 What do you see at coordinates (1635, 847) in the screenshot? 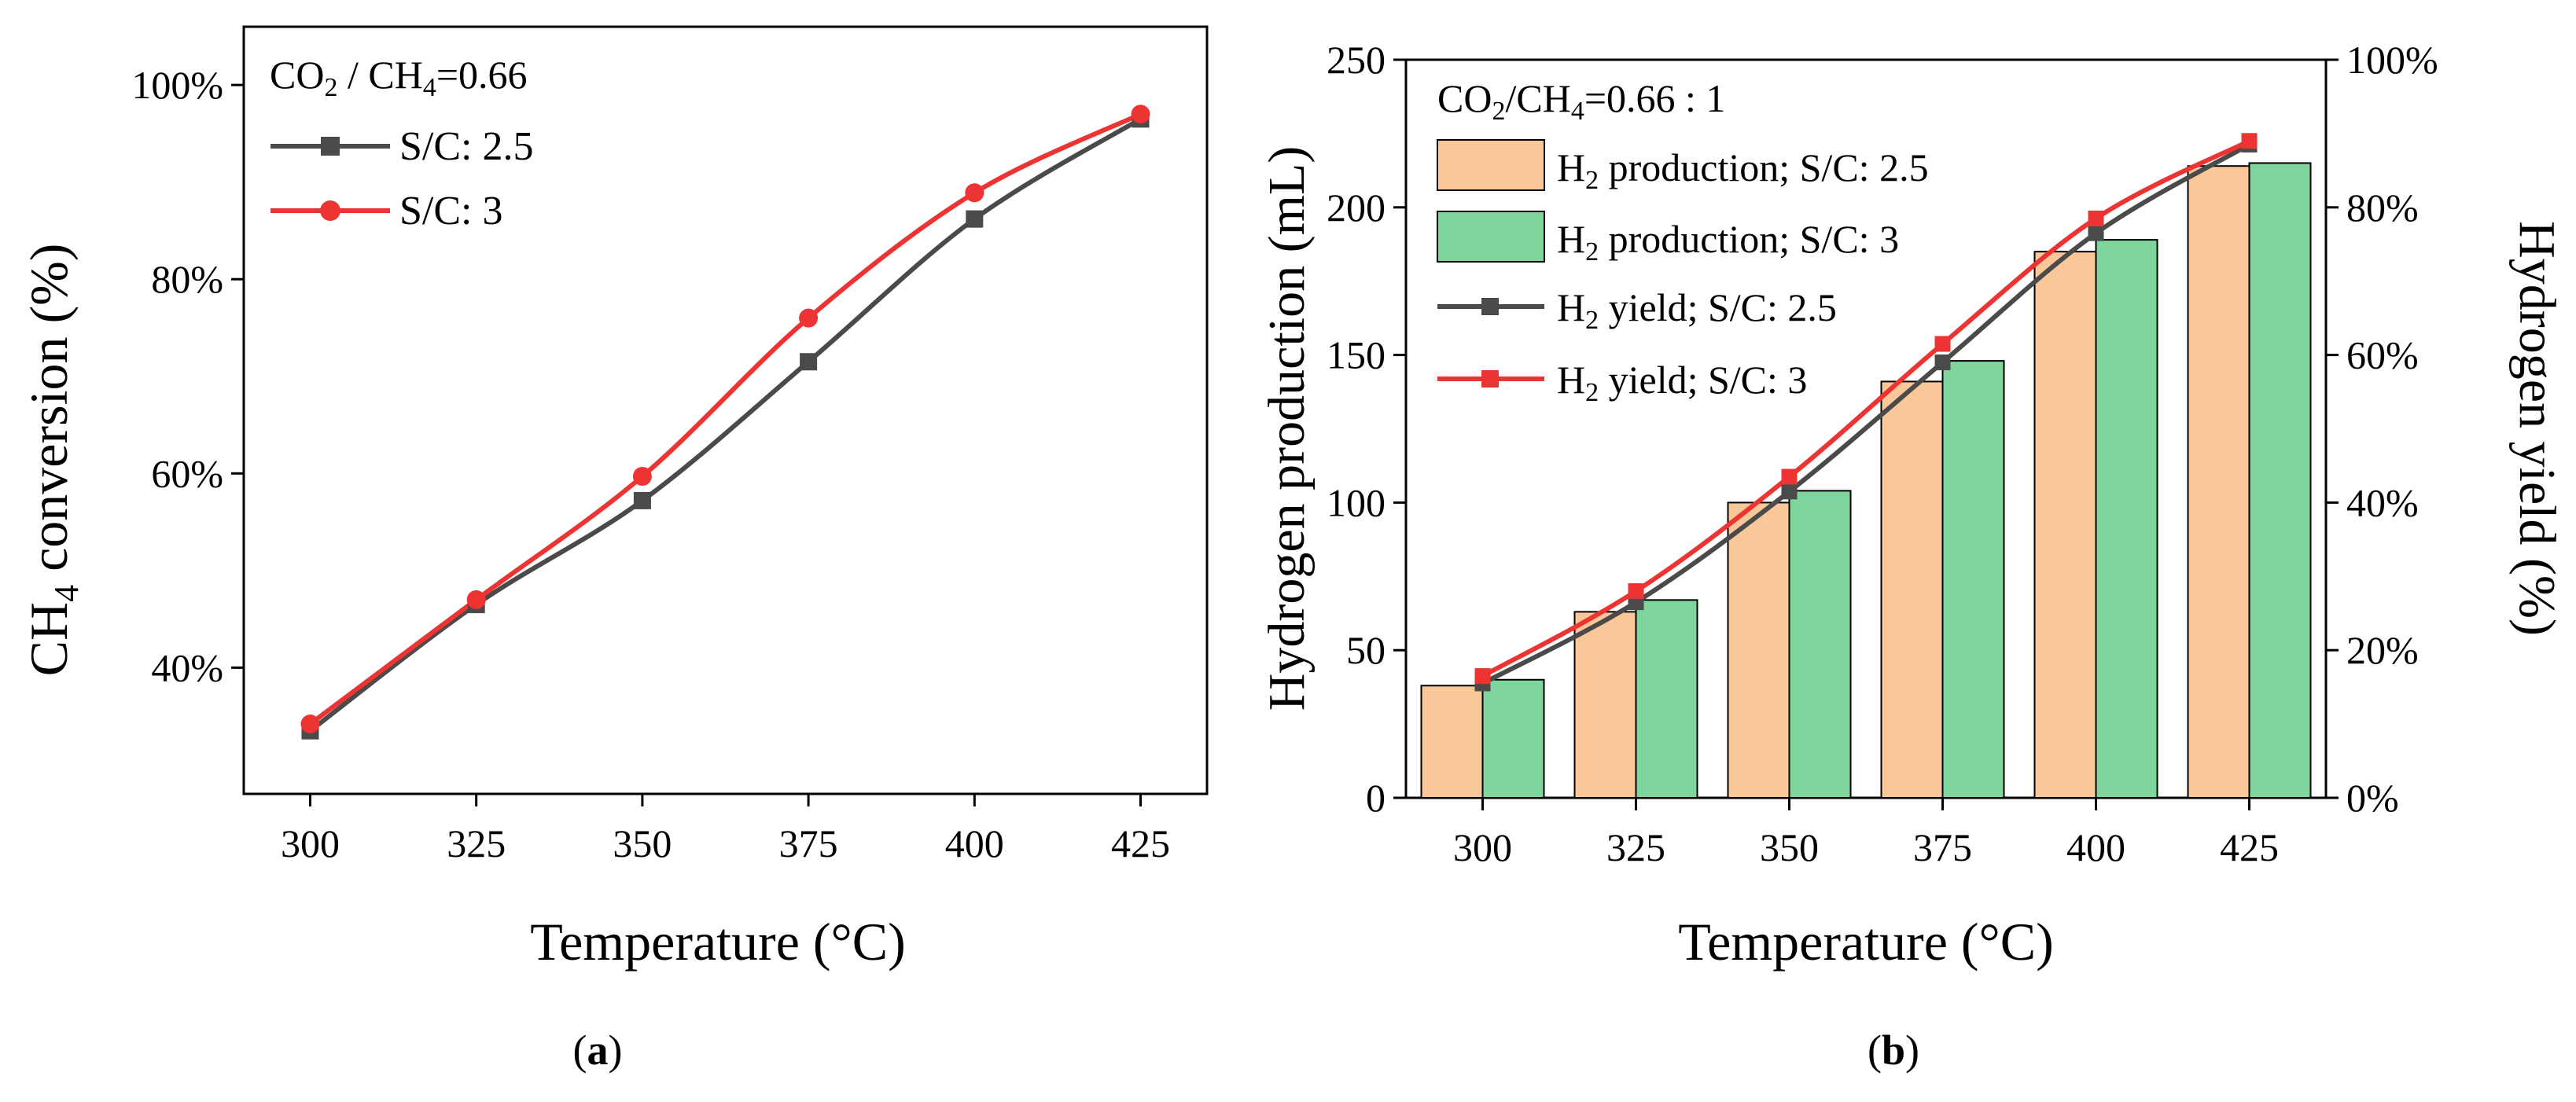
I see `chart-b-x-tick-label: 325` at bounding box center [1635, 847].